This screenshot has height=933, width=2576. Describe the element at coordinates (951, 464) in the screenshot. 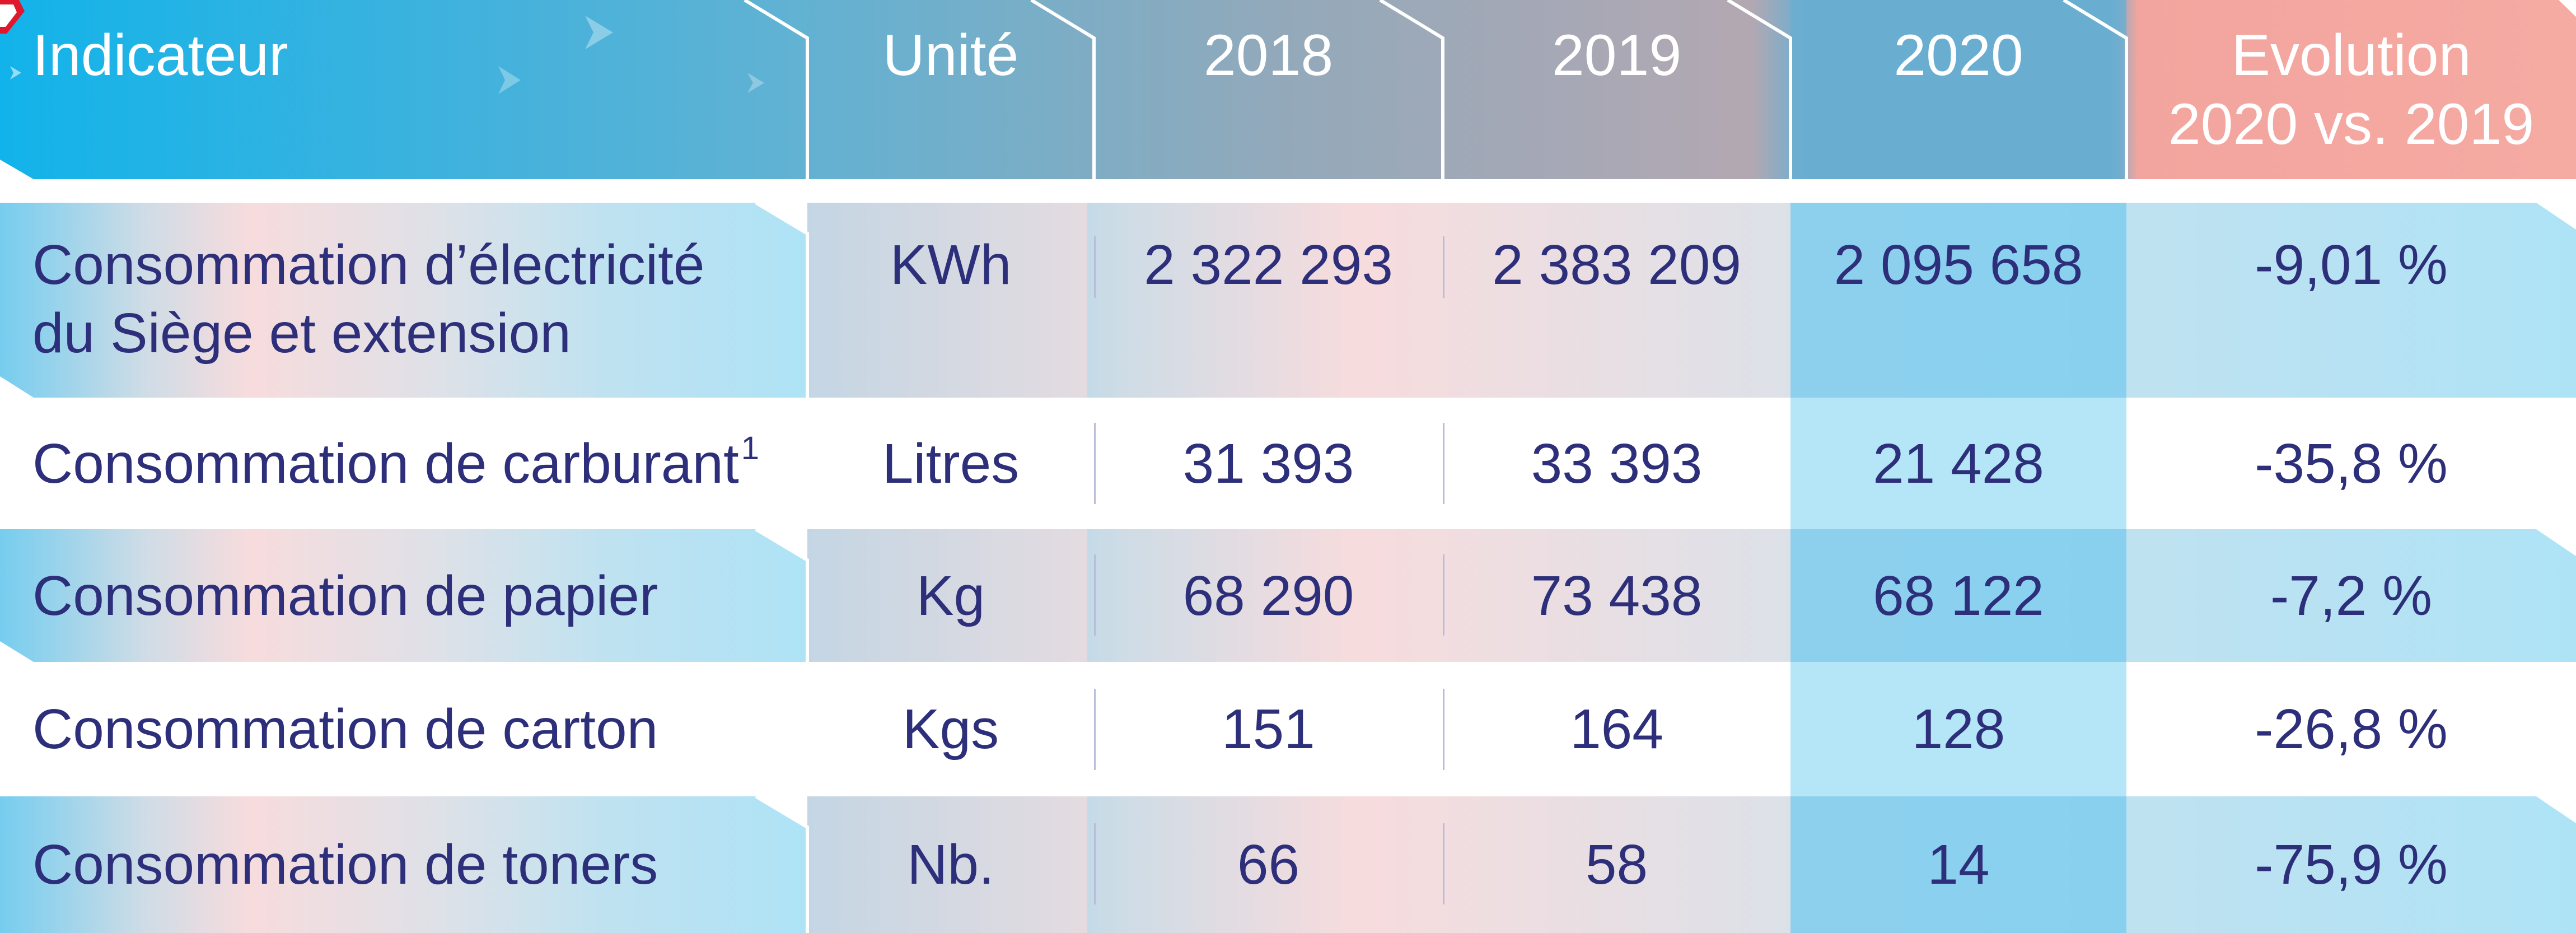

I see `cell-unit: Litres` at that location.